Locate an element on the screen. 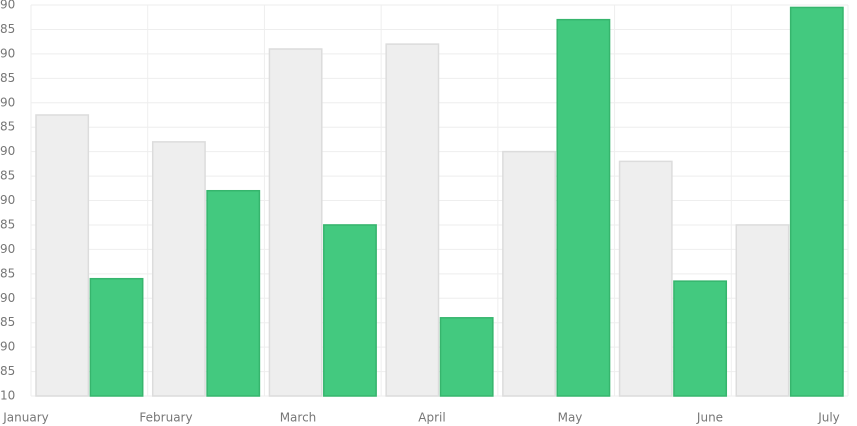 The height and width of the screenshot is (426, 857). x-tick-label: June is located at coordinates (709, 418).